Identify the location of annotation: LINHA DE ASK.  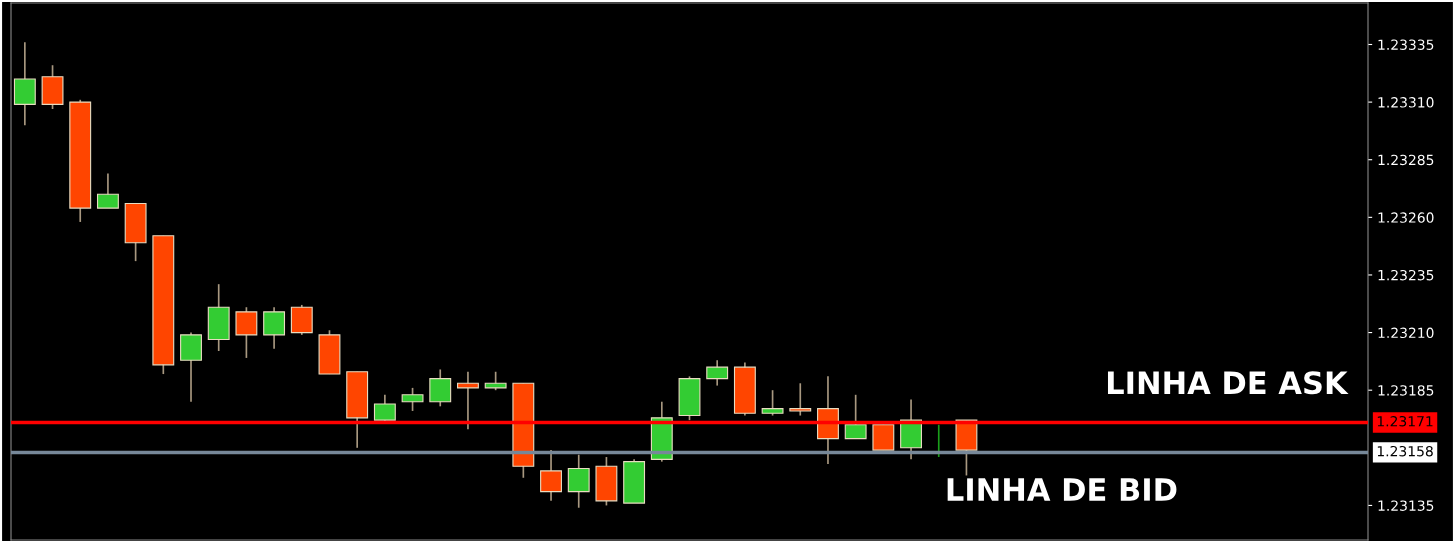
(1228, 383).